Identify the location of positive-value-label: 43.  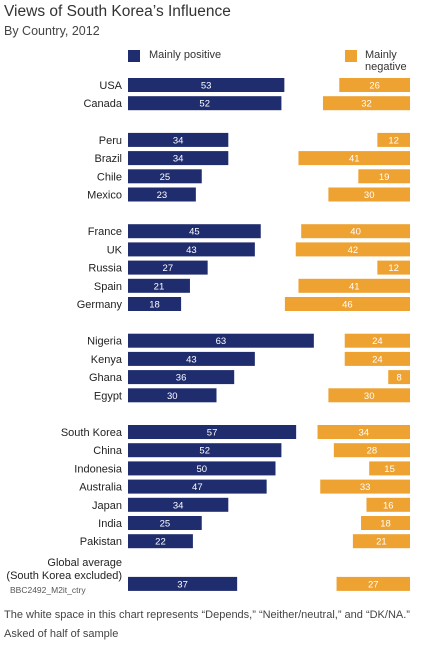
(191, 359).